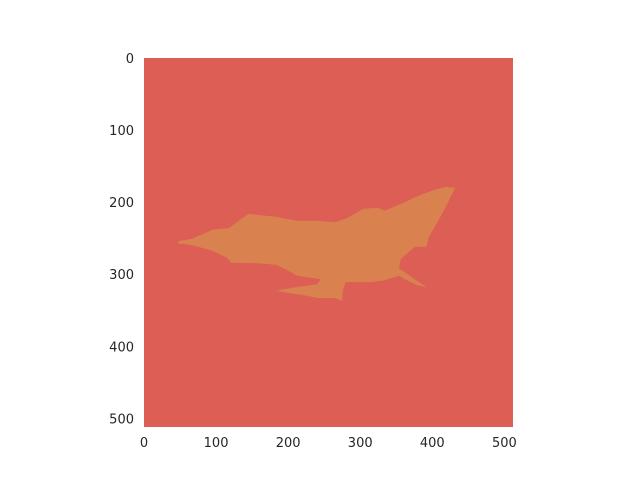  I want to click on y-tick-label: 0, so click(130, 59).